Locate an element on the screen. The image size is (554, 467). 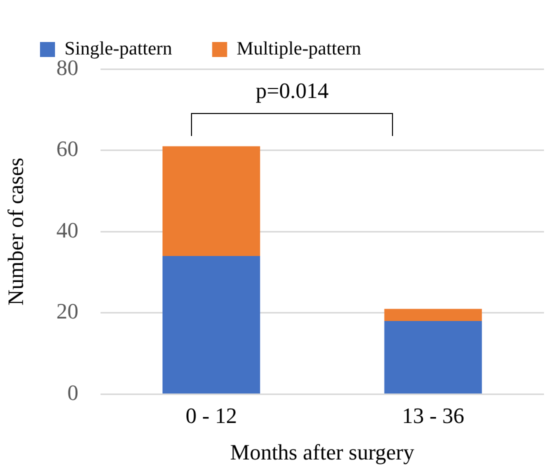
x-tick-label: 13 - 36 is located at coordinates (433, 415).